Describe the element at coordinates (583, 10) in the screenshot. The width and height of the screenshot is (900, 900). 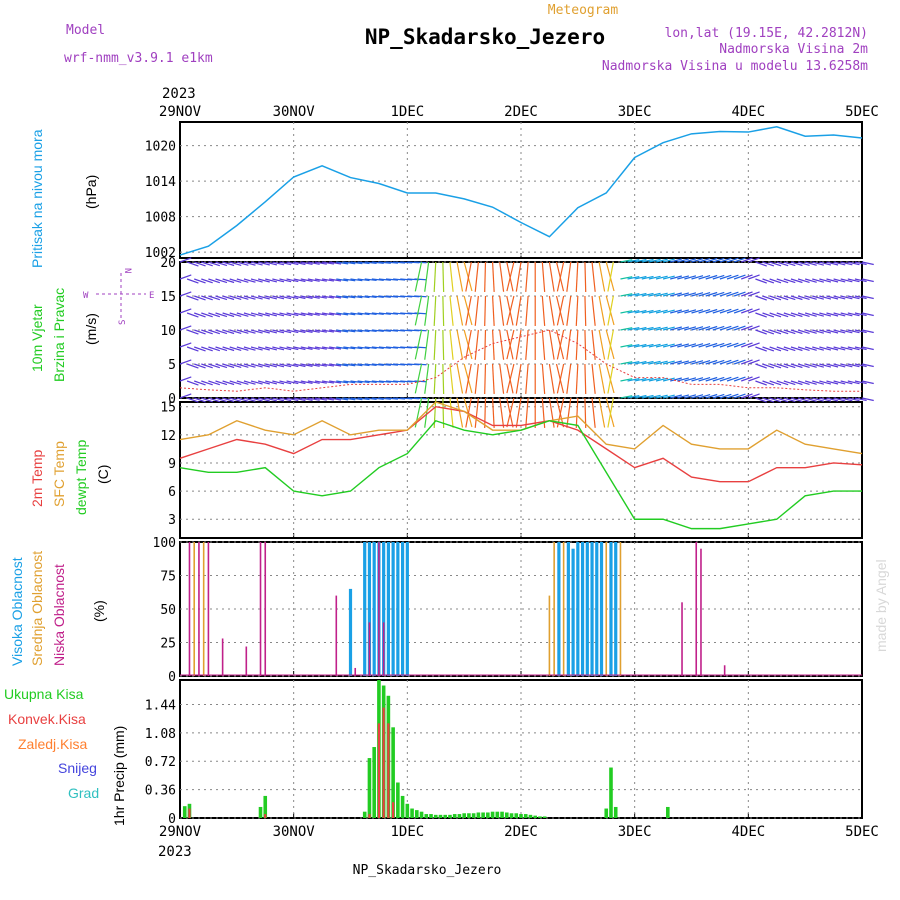
I see `product-name: Meteogram` at that location.